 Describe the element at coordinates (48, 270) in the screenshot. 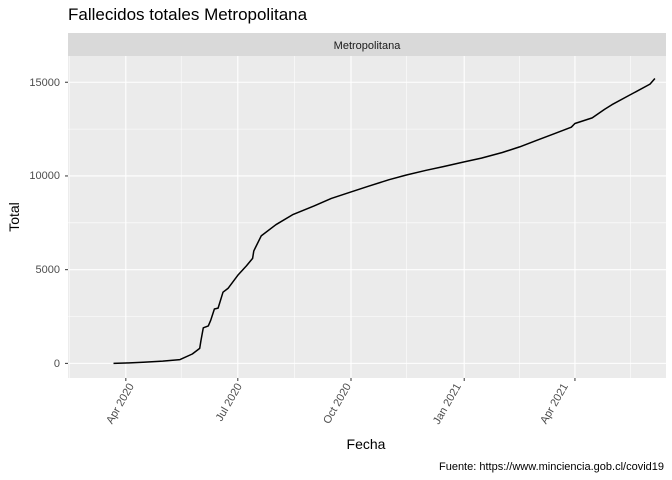

I see `y-tick-label: 5000` at that location.